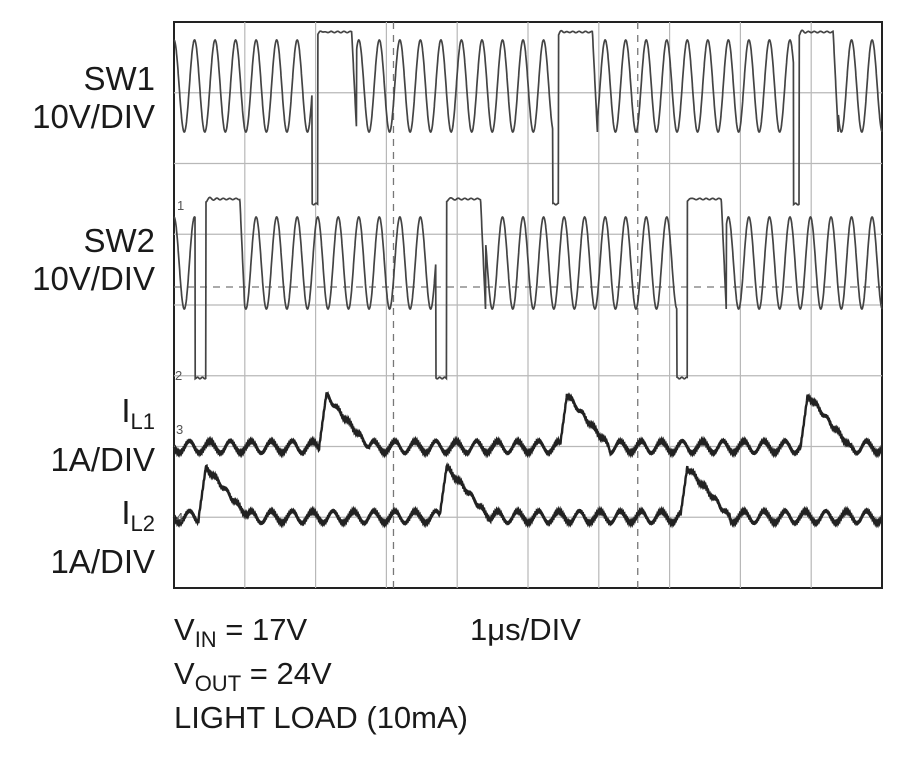  I want to click on sw1-name: SW1, so click(119, 78).